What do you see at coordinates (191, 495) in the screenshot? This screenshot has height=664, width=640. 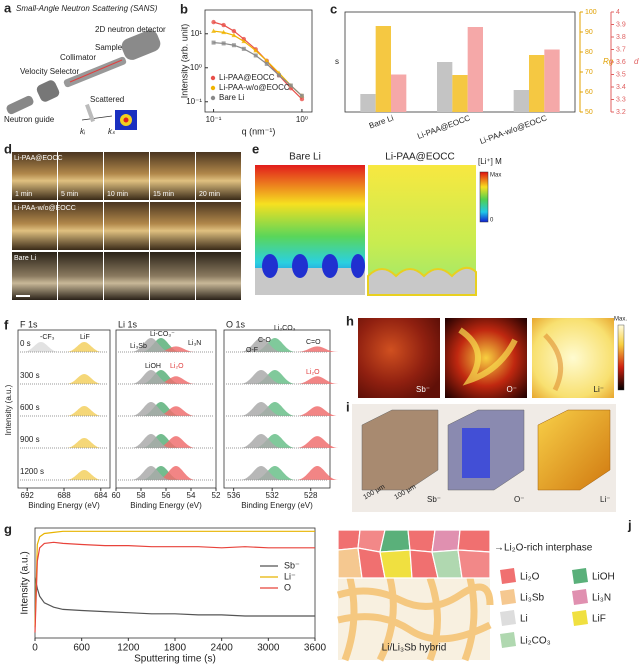 I see `x-tick-label: 54` at bounding box center [191, 495].